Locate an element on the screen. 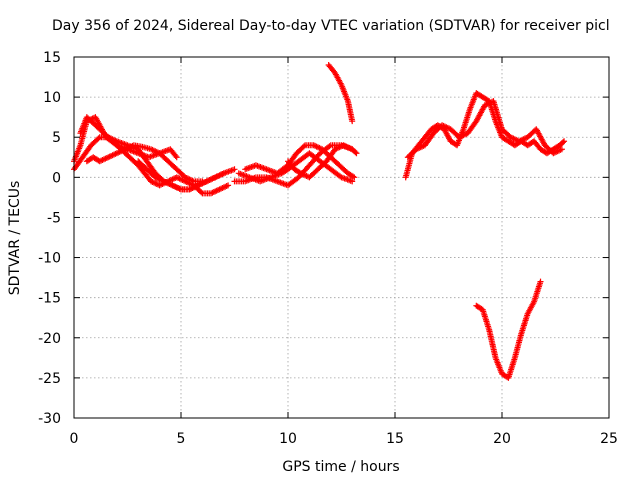 This screenshot has width=640, height=480. y-axis-label: SDTVAR / TECUs is located at coordinates (15, 238).